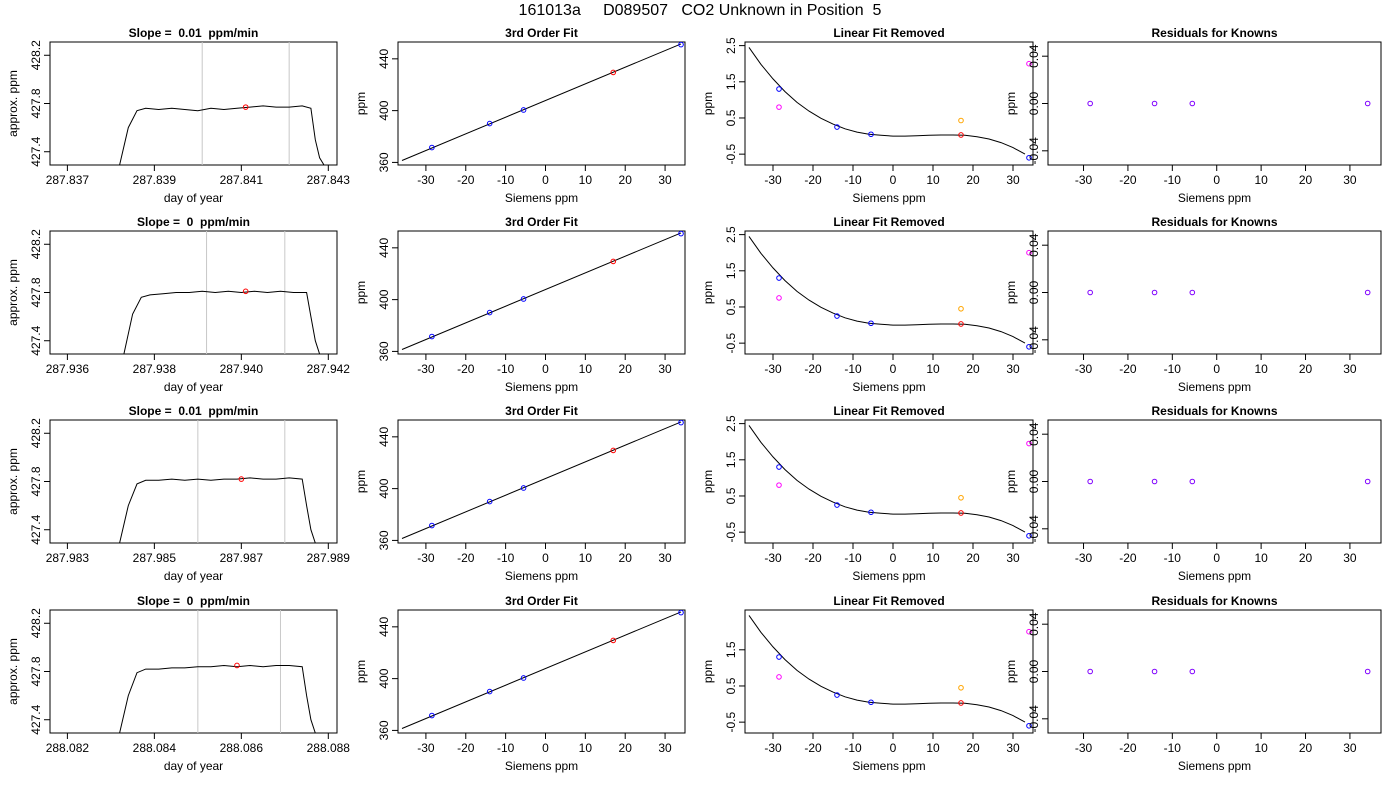  Describe the element at coordinates (193, 222) in the screenshot. I see `panel-title: Slope = 0 ppm/min` at that location.